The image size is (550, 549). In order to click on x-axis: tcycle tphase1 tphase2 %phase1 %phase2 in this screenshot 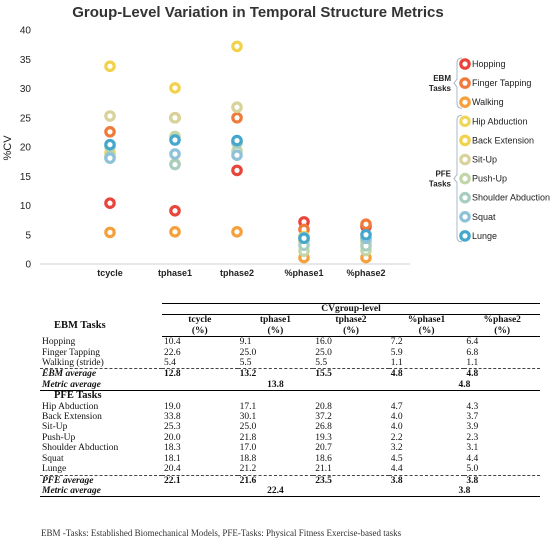, I will do `click(225, 270)`.